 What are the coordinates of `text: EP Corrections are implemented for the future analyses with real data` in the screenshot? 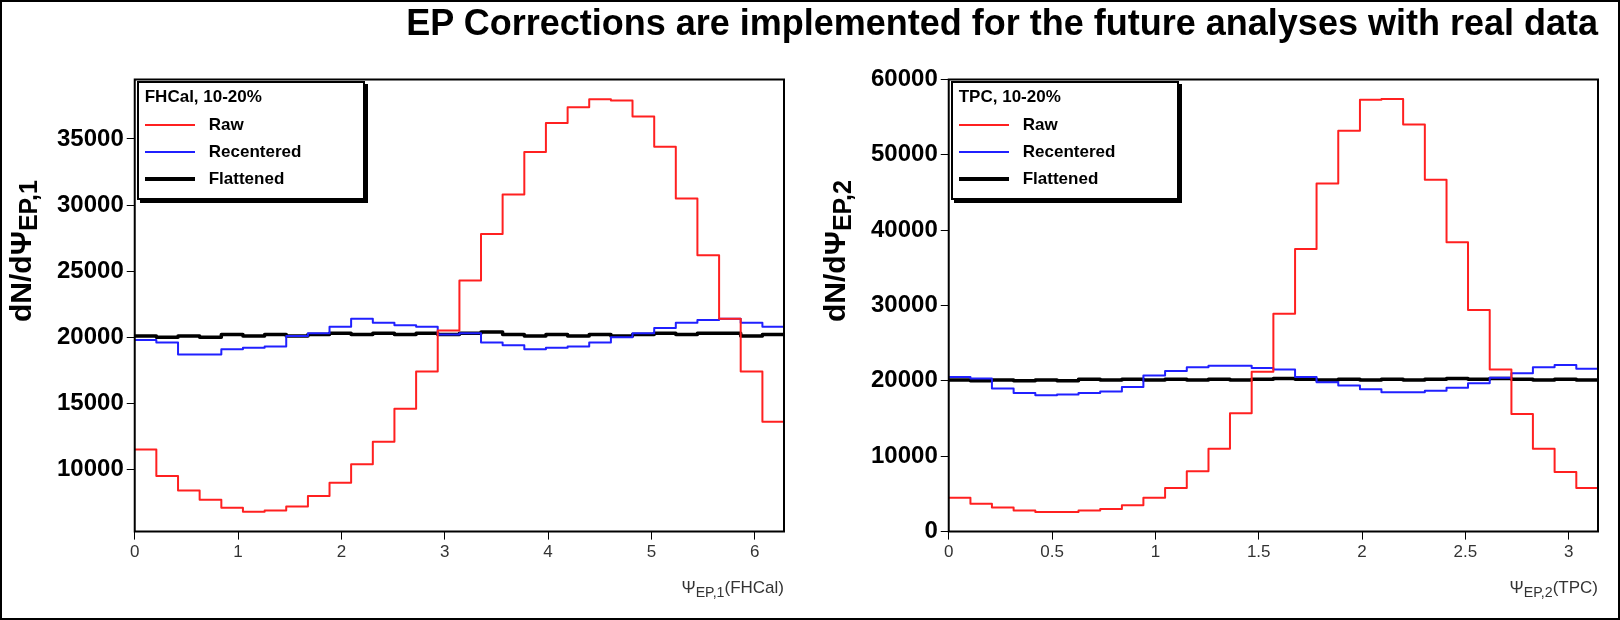 It's located at (1002, 23).